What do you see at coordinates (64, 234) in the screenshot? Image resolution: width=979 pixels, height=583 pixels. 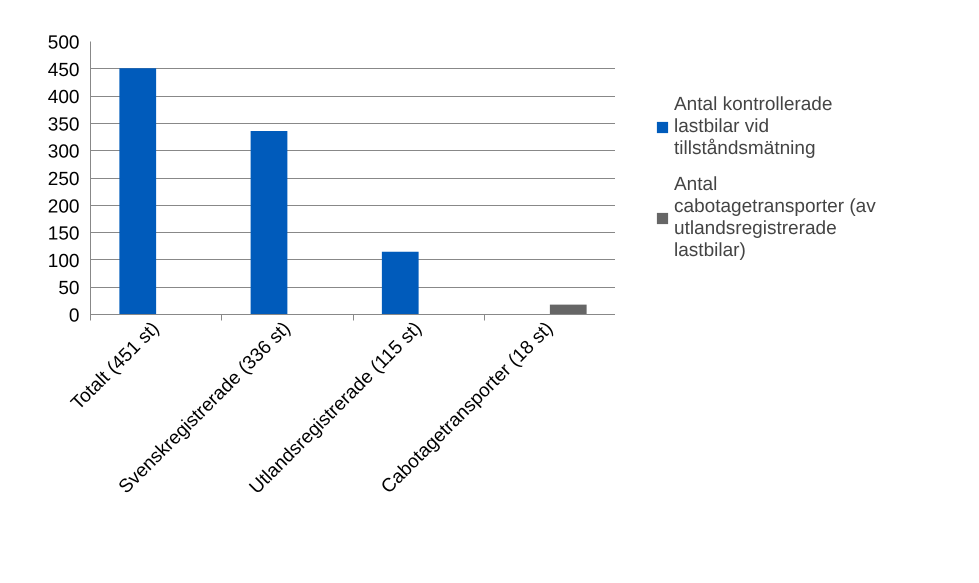 I see `y-tick-label: 150` at bounding box center [64, 234].